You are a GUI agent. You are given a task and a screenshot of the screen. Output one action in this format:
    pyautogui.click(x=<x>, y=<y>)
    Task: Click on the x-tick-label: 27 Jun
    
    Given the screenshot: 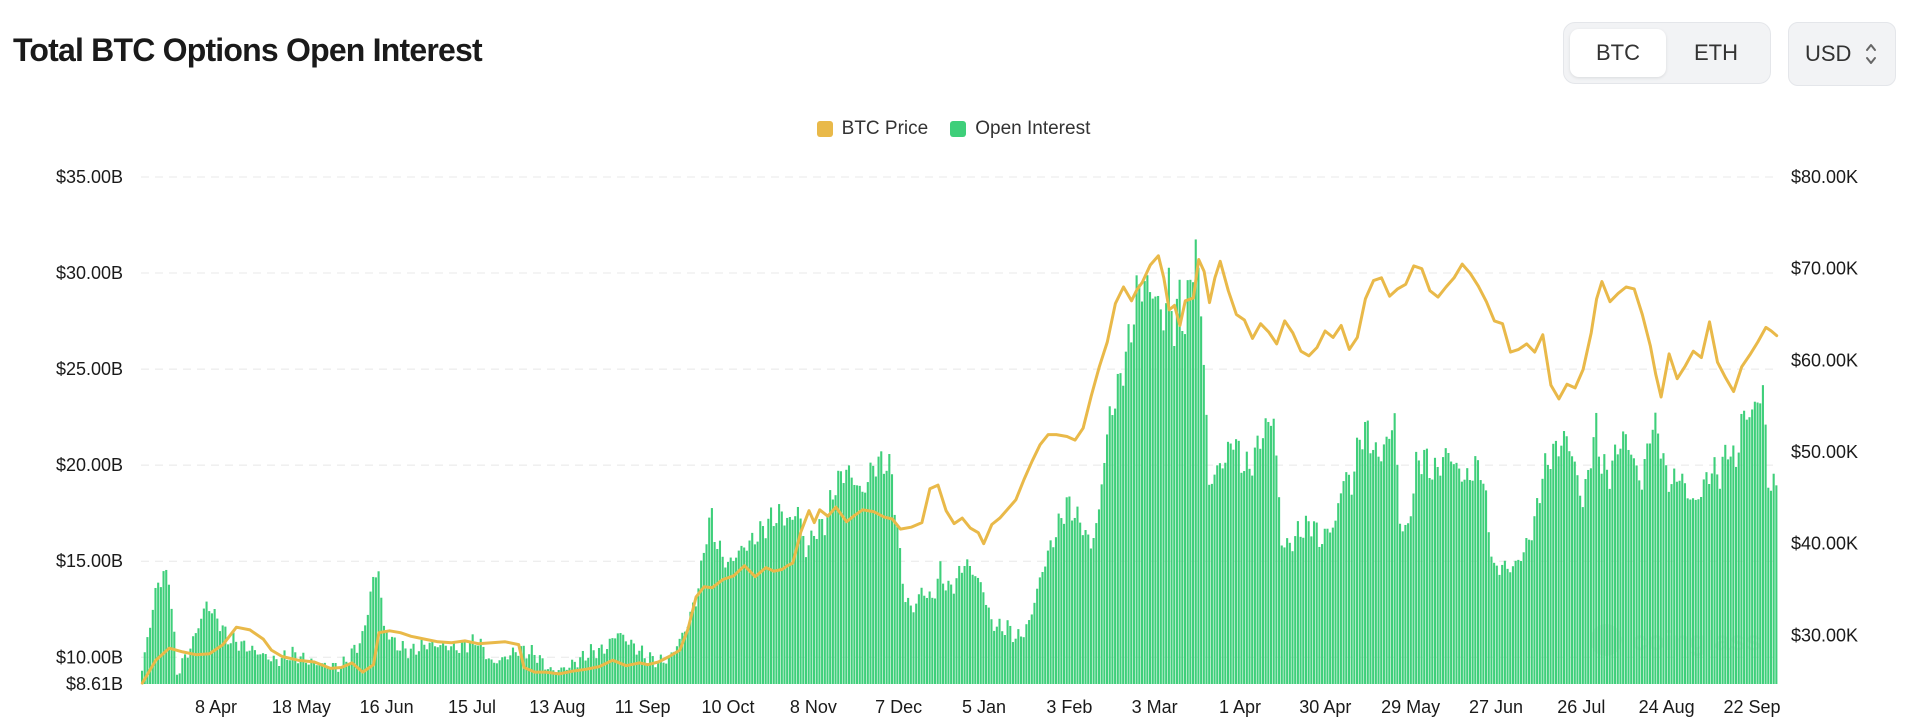 What is the action you would take?
    pyautogui.click(x=1496, y=707)
    